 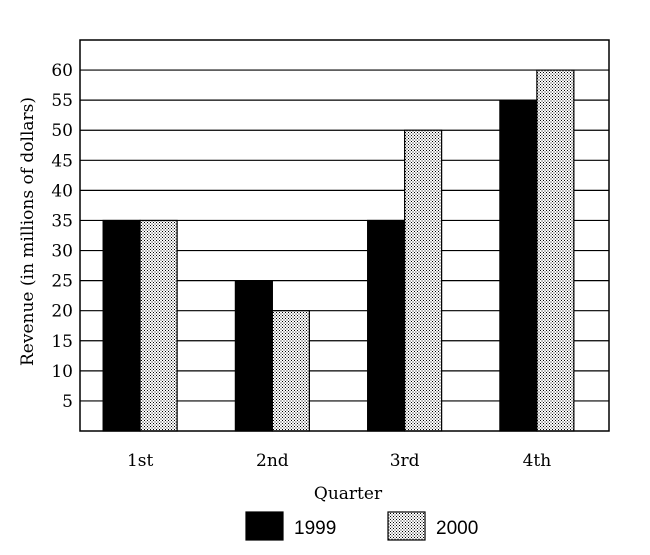 What do you see at coordinates (62, 372) in the screenshot?
I see `y-tick-label: 10` at bounding box center [62, 372].